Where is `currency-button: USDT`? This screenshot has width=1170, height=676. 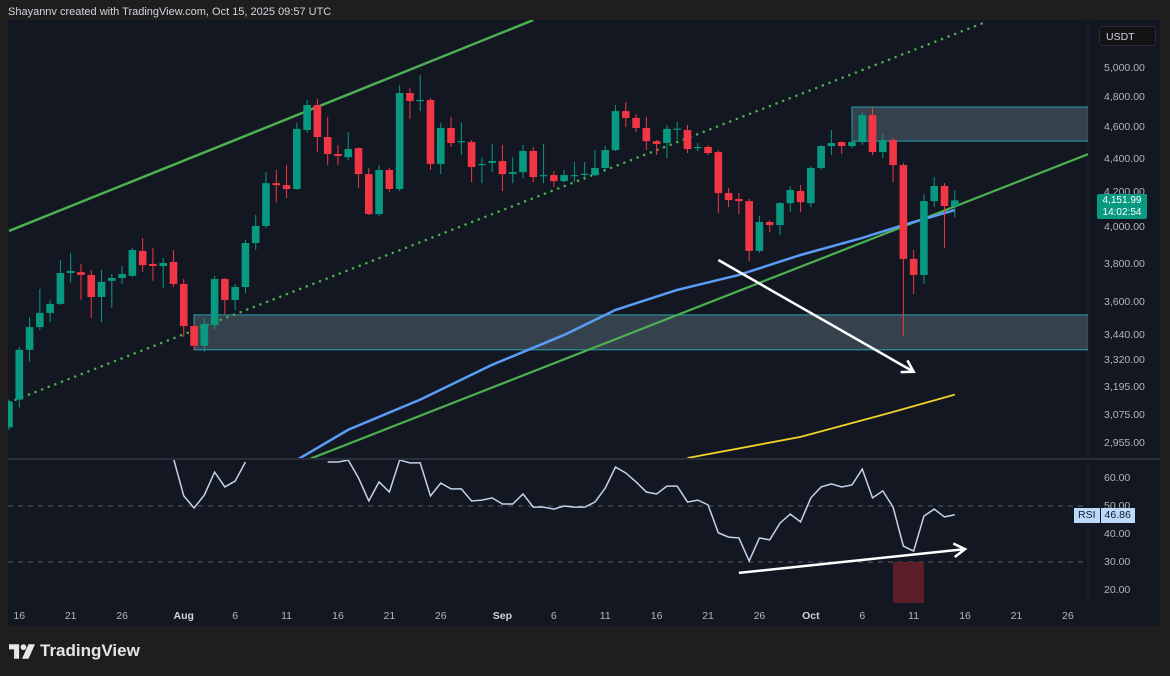
currency-button: USDT is located at coordinates (1127, 36).